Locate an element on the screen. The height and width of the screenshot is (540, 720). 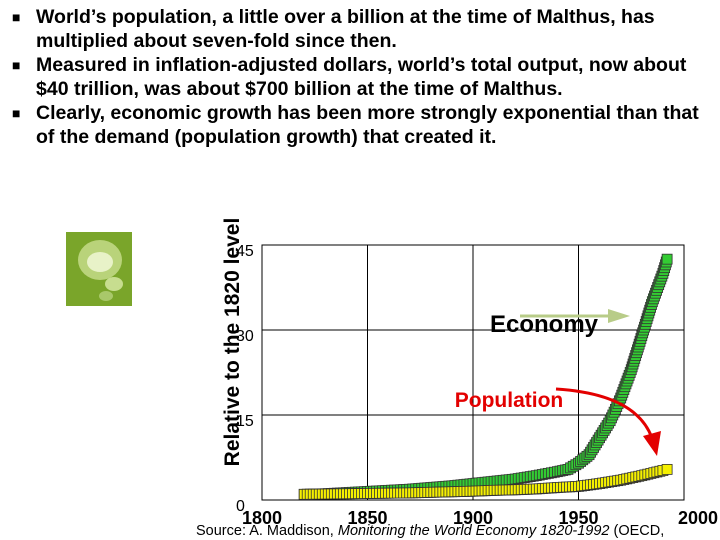
source-title: Monitoring the World Economy 1820-1992 is located at coordinates (473, 531).